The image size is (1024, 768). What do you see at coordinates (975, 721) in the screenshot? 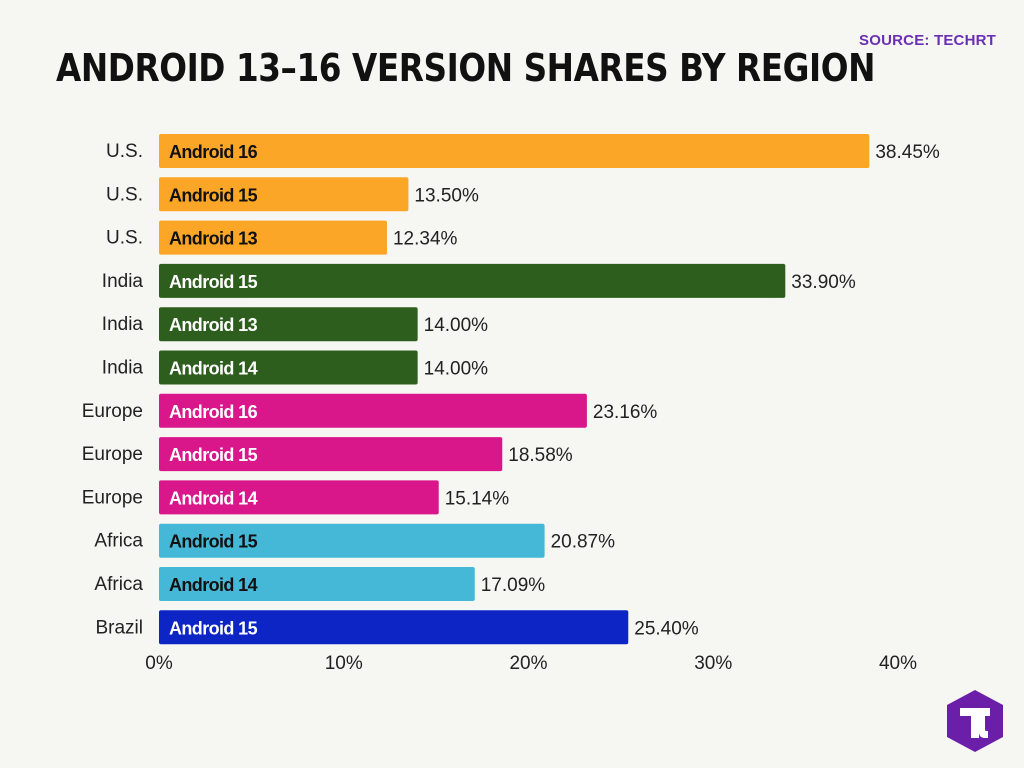
I see `techrt-logo-icon` at bounding box center [975, 721].